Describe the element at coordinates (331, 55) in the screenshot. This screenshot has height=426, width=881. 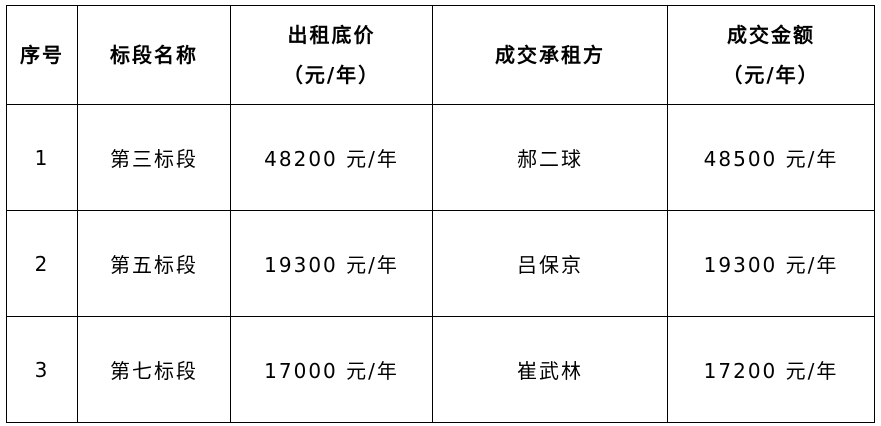
I see `header-reserve-price: 出租底价 （元/年）` at that location.